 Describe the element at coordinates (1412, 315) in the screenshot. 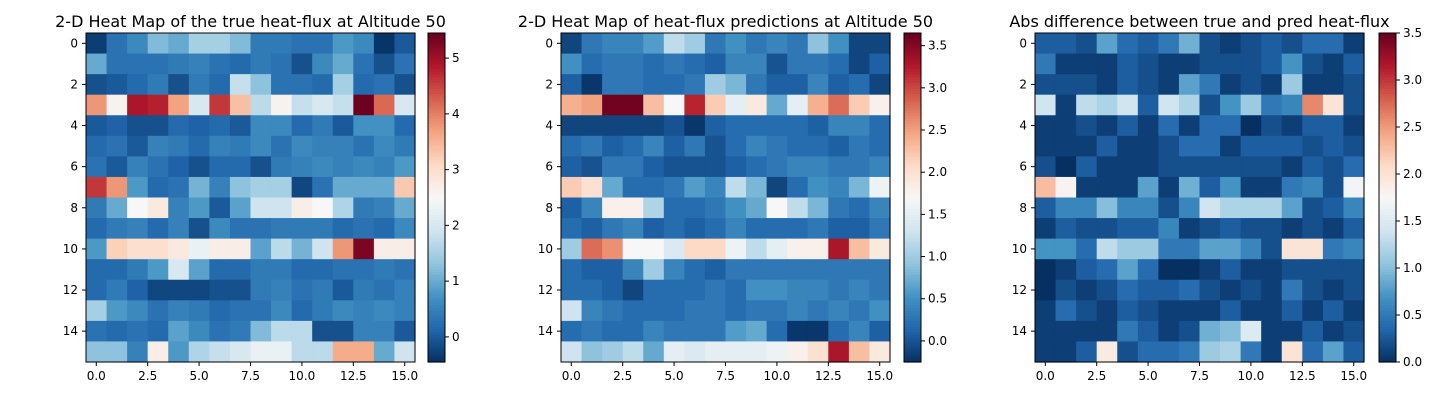

I see `colorbar-tick-label: 0.5` at that location.